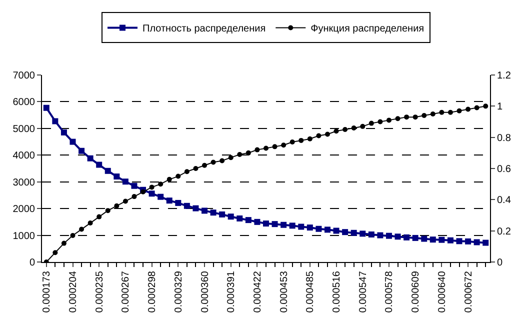  What do you see at coordinates (500, 107) in the screenshot?
I see `y2-tick-label: 1` at bounding box center [500, 107].